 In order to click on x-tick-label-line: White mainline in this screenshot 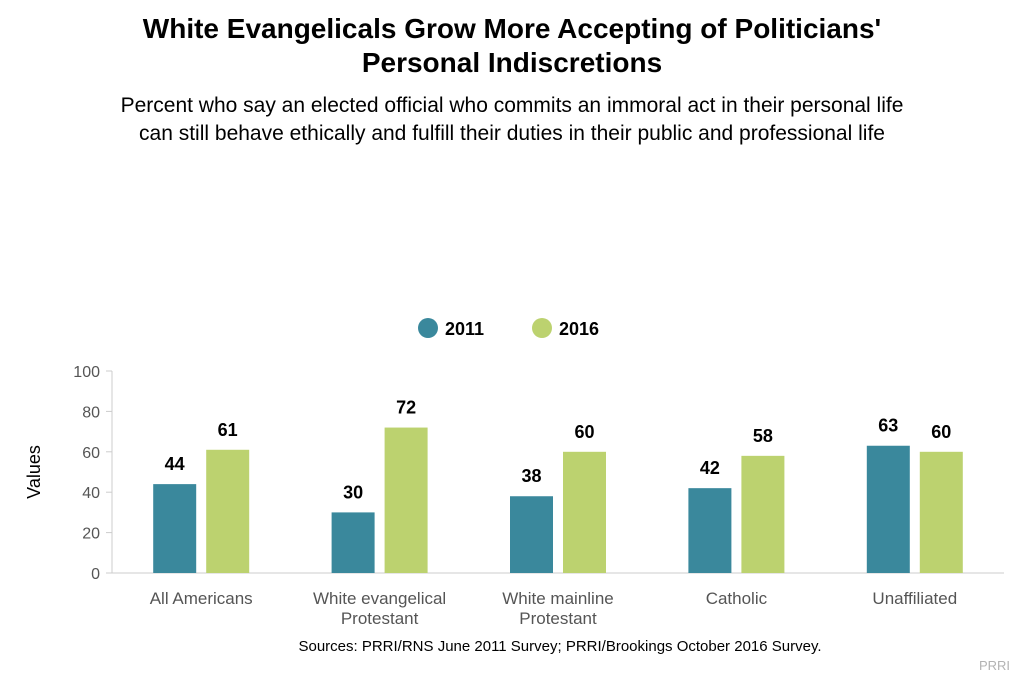, I will do `click(558, 598)`.